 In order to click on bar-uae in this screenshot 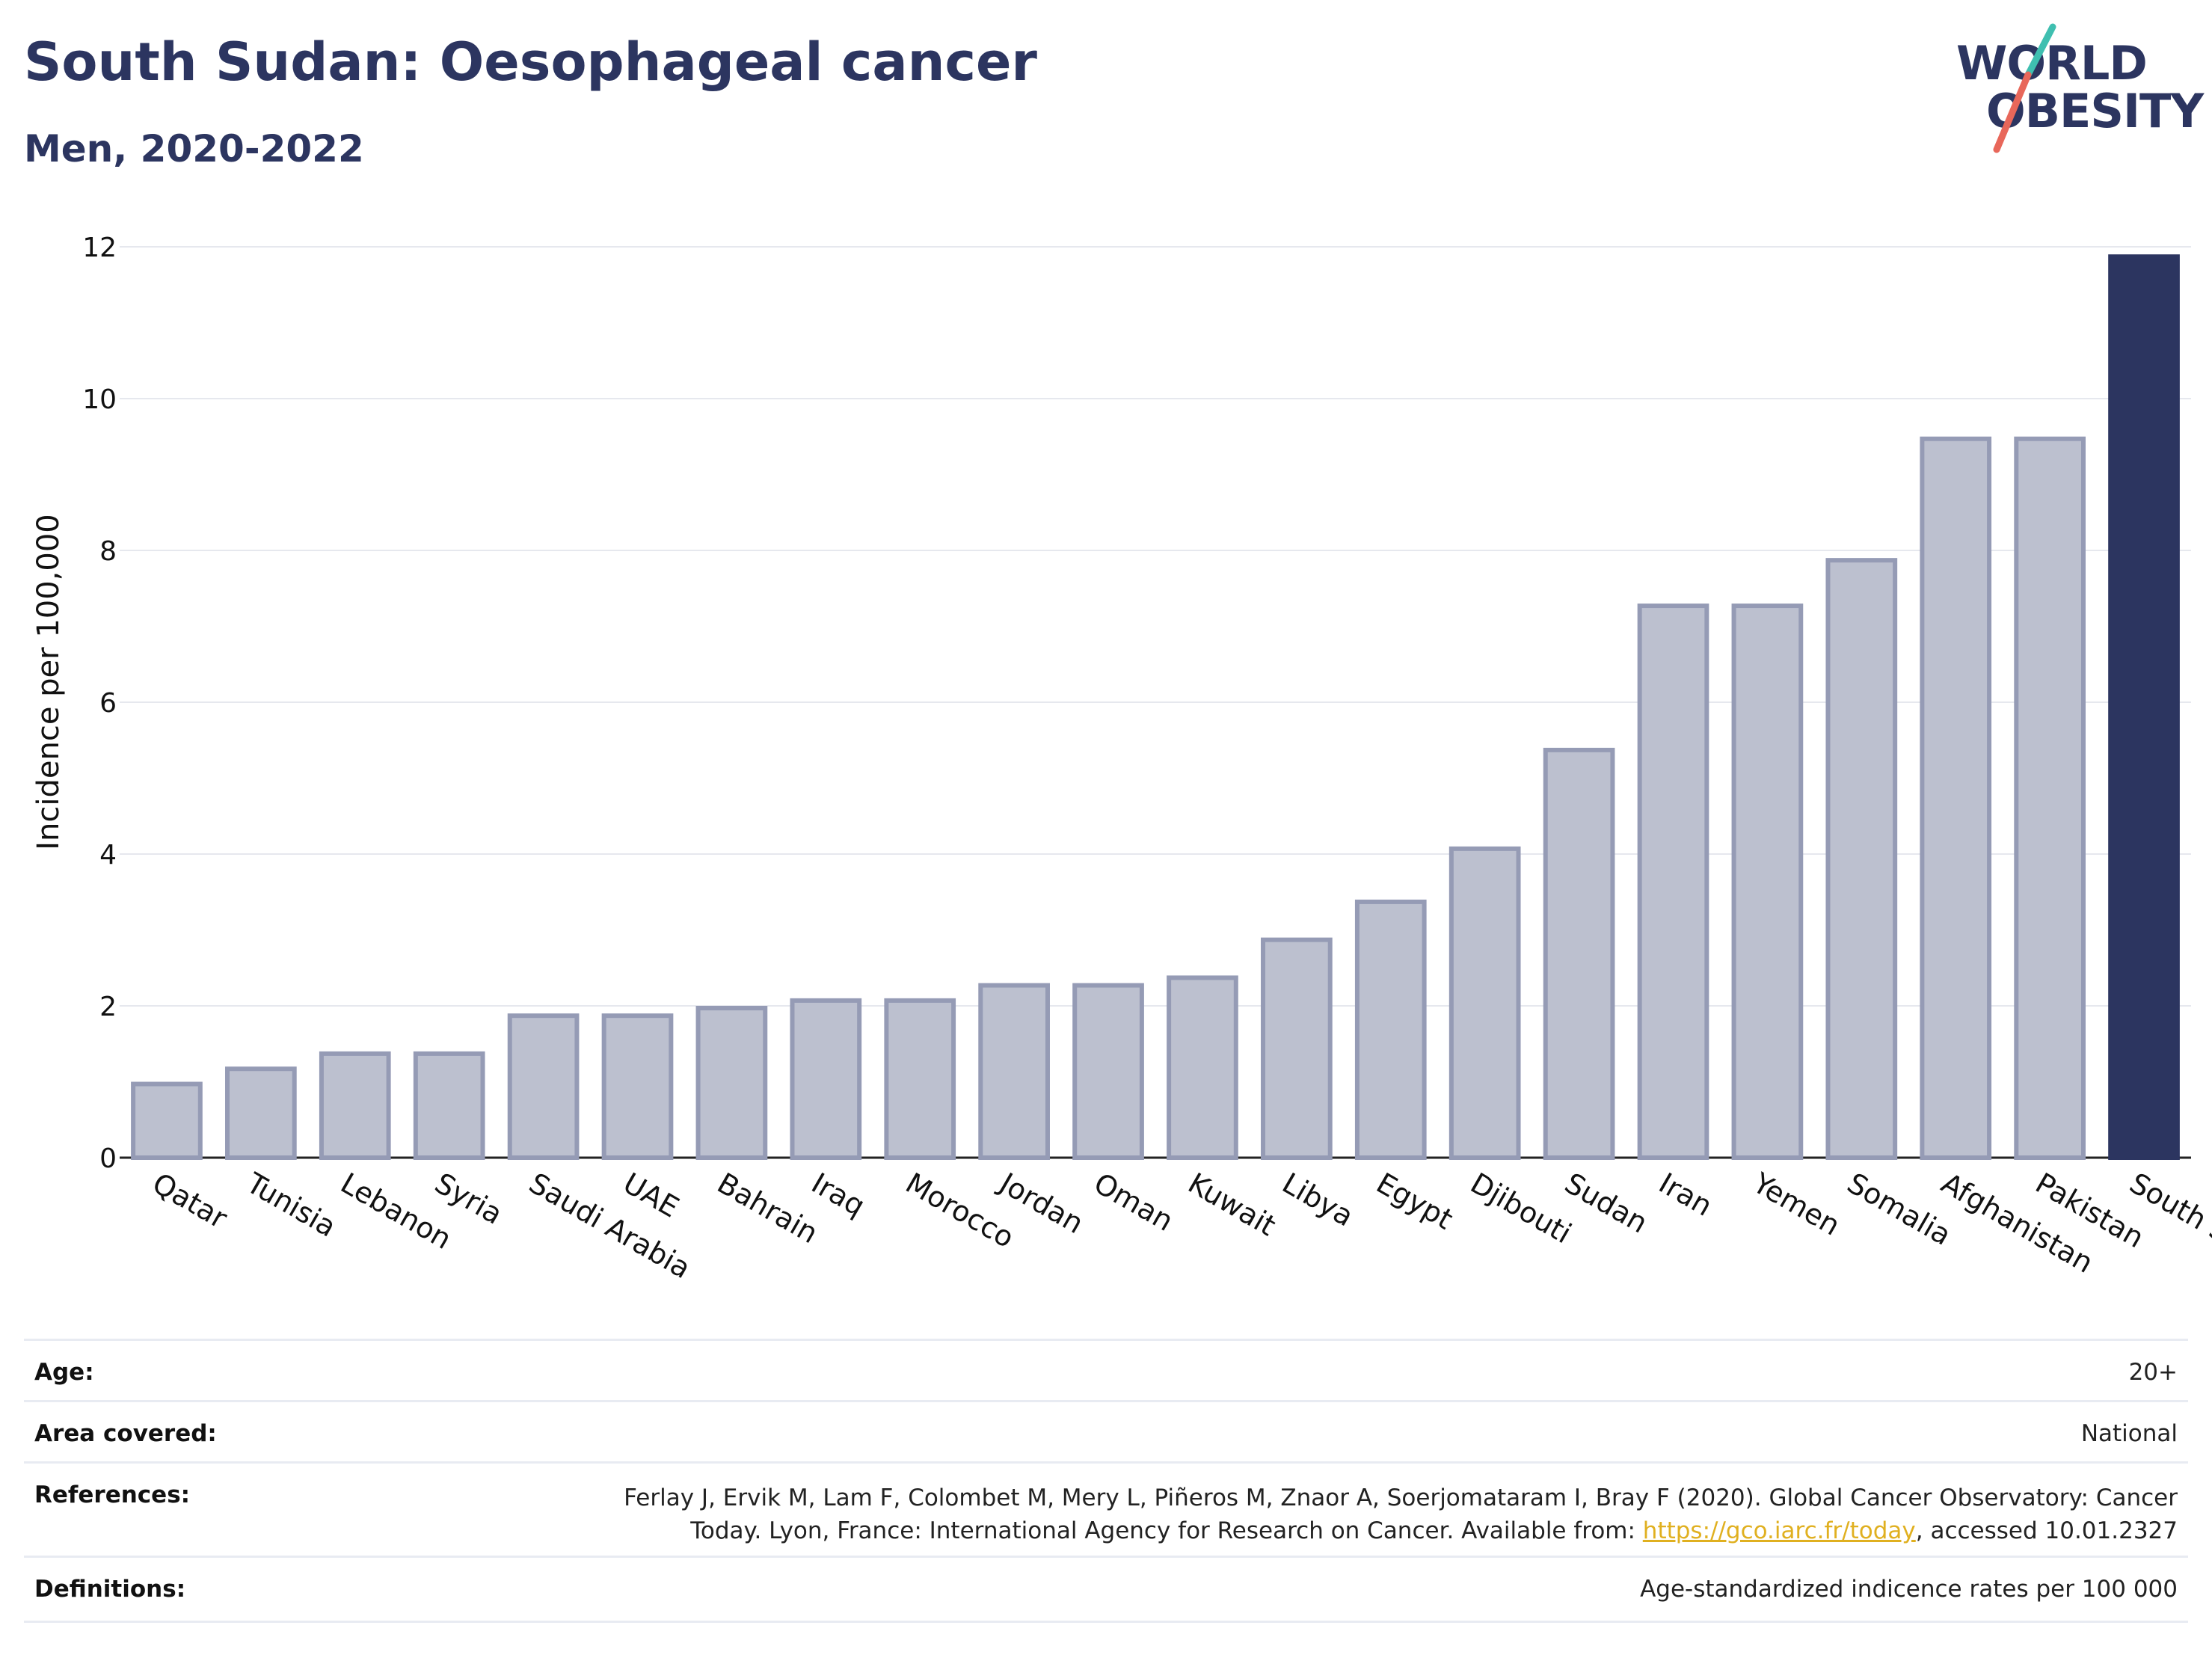, I will do `click(637, 1087)`.